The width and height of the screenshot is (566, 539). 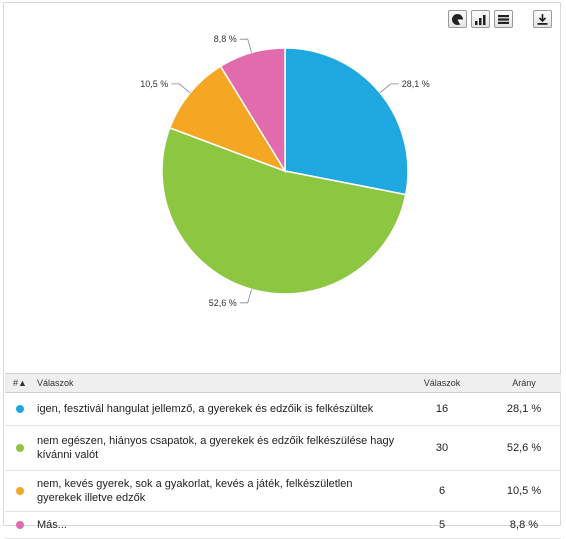 I want to click on pie-data-label: 10,5 %, so click(x=154, y=84).